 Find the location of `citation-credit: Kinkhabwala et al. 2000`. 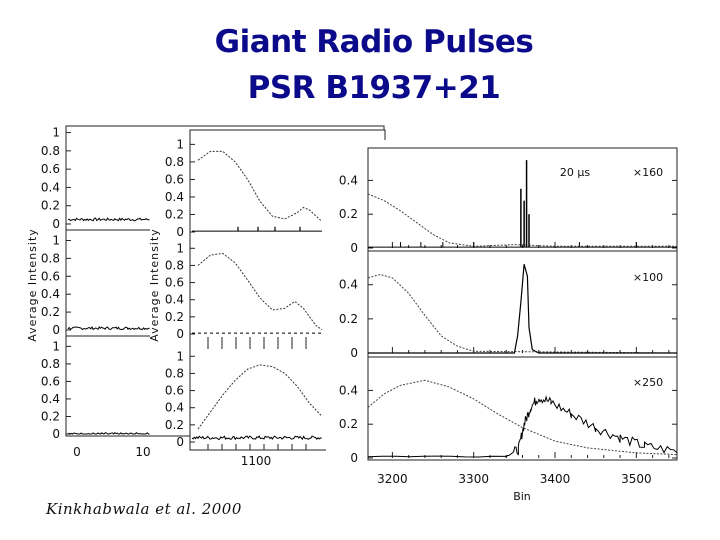

citation-credit: Kinkhabwala et al. 2000 is located at coordinates (144, 509).